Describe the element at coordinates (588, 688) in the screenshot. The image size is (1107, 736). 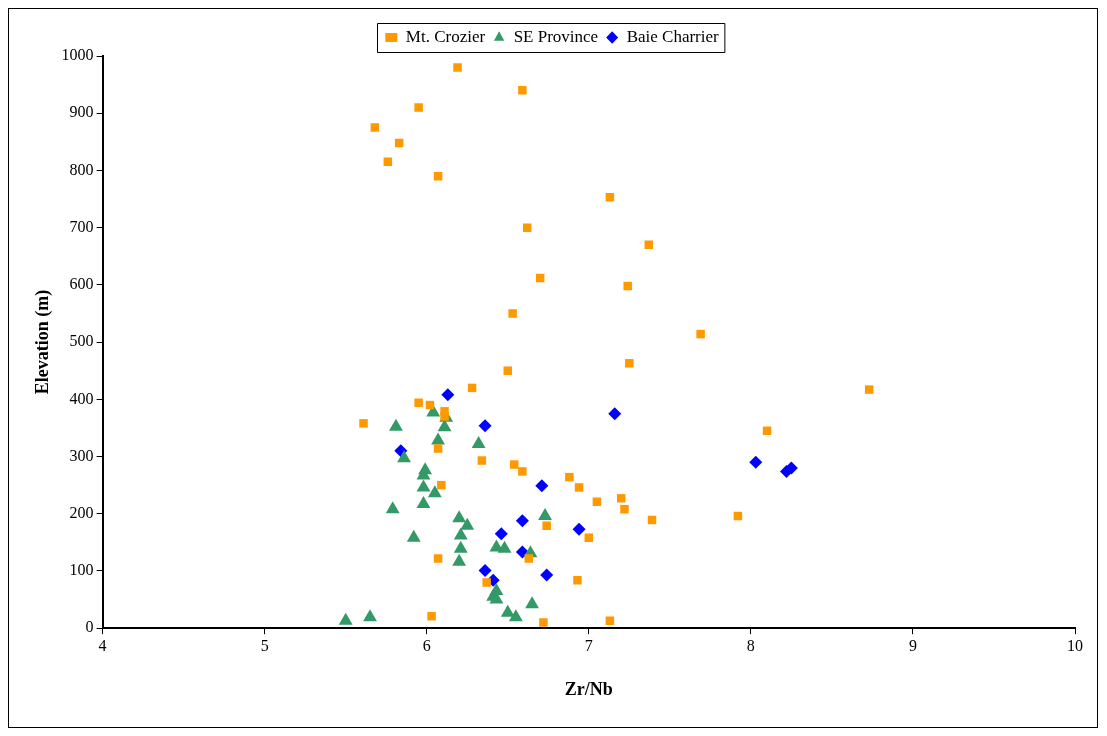
I see `x-axis-title: Zr/Nb` at that location.